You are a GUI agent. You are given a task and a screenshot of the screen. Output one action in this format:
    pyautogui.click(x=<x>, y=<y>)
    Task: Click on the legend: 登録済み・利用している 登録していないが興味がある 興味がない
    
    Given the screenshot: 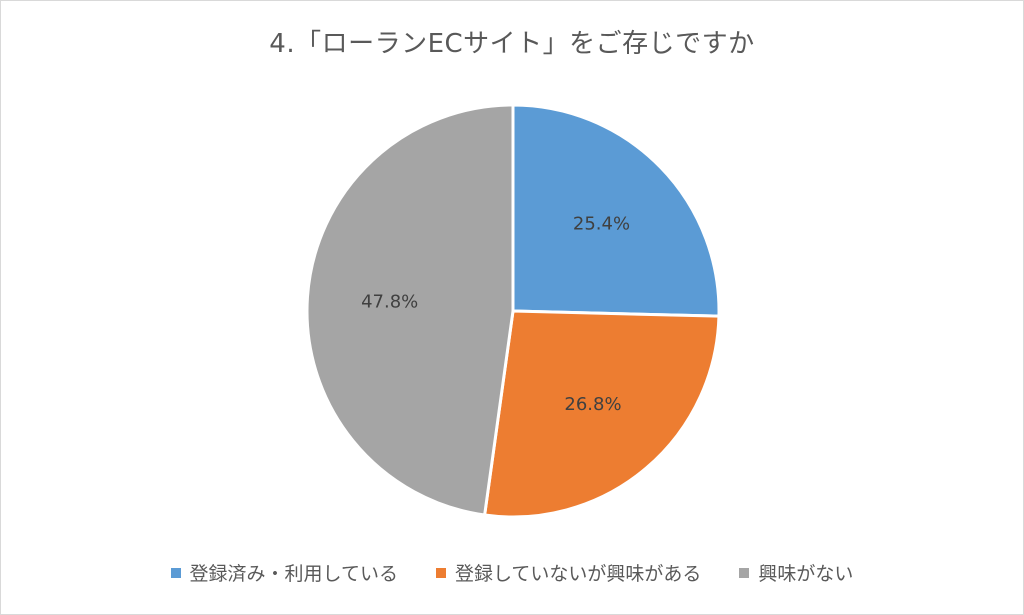 What is the action you would take?
    pyautogui.click(x=512, y=572)
    